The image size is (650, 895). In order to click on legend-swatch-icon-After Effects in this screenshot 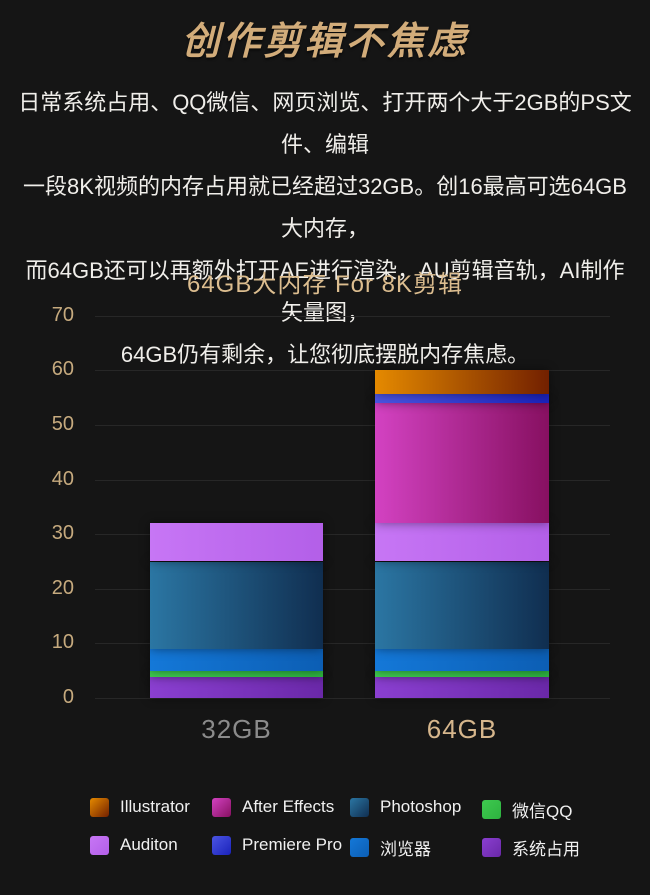, I will do `click(221, 807)`.